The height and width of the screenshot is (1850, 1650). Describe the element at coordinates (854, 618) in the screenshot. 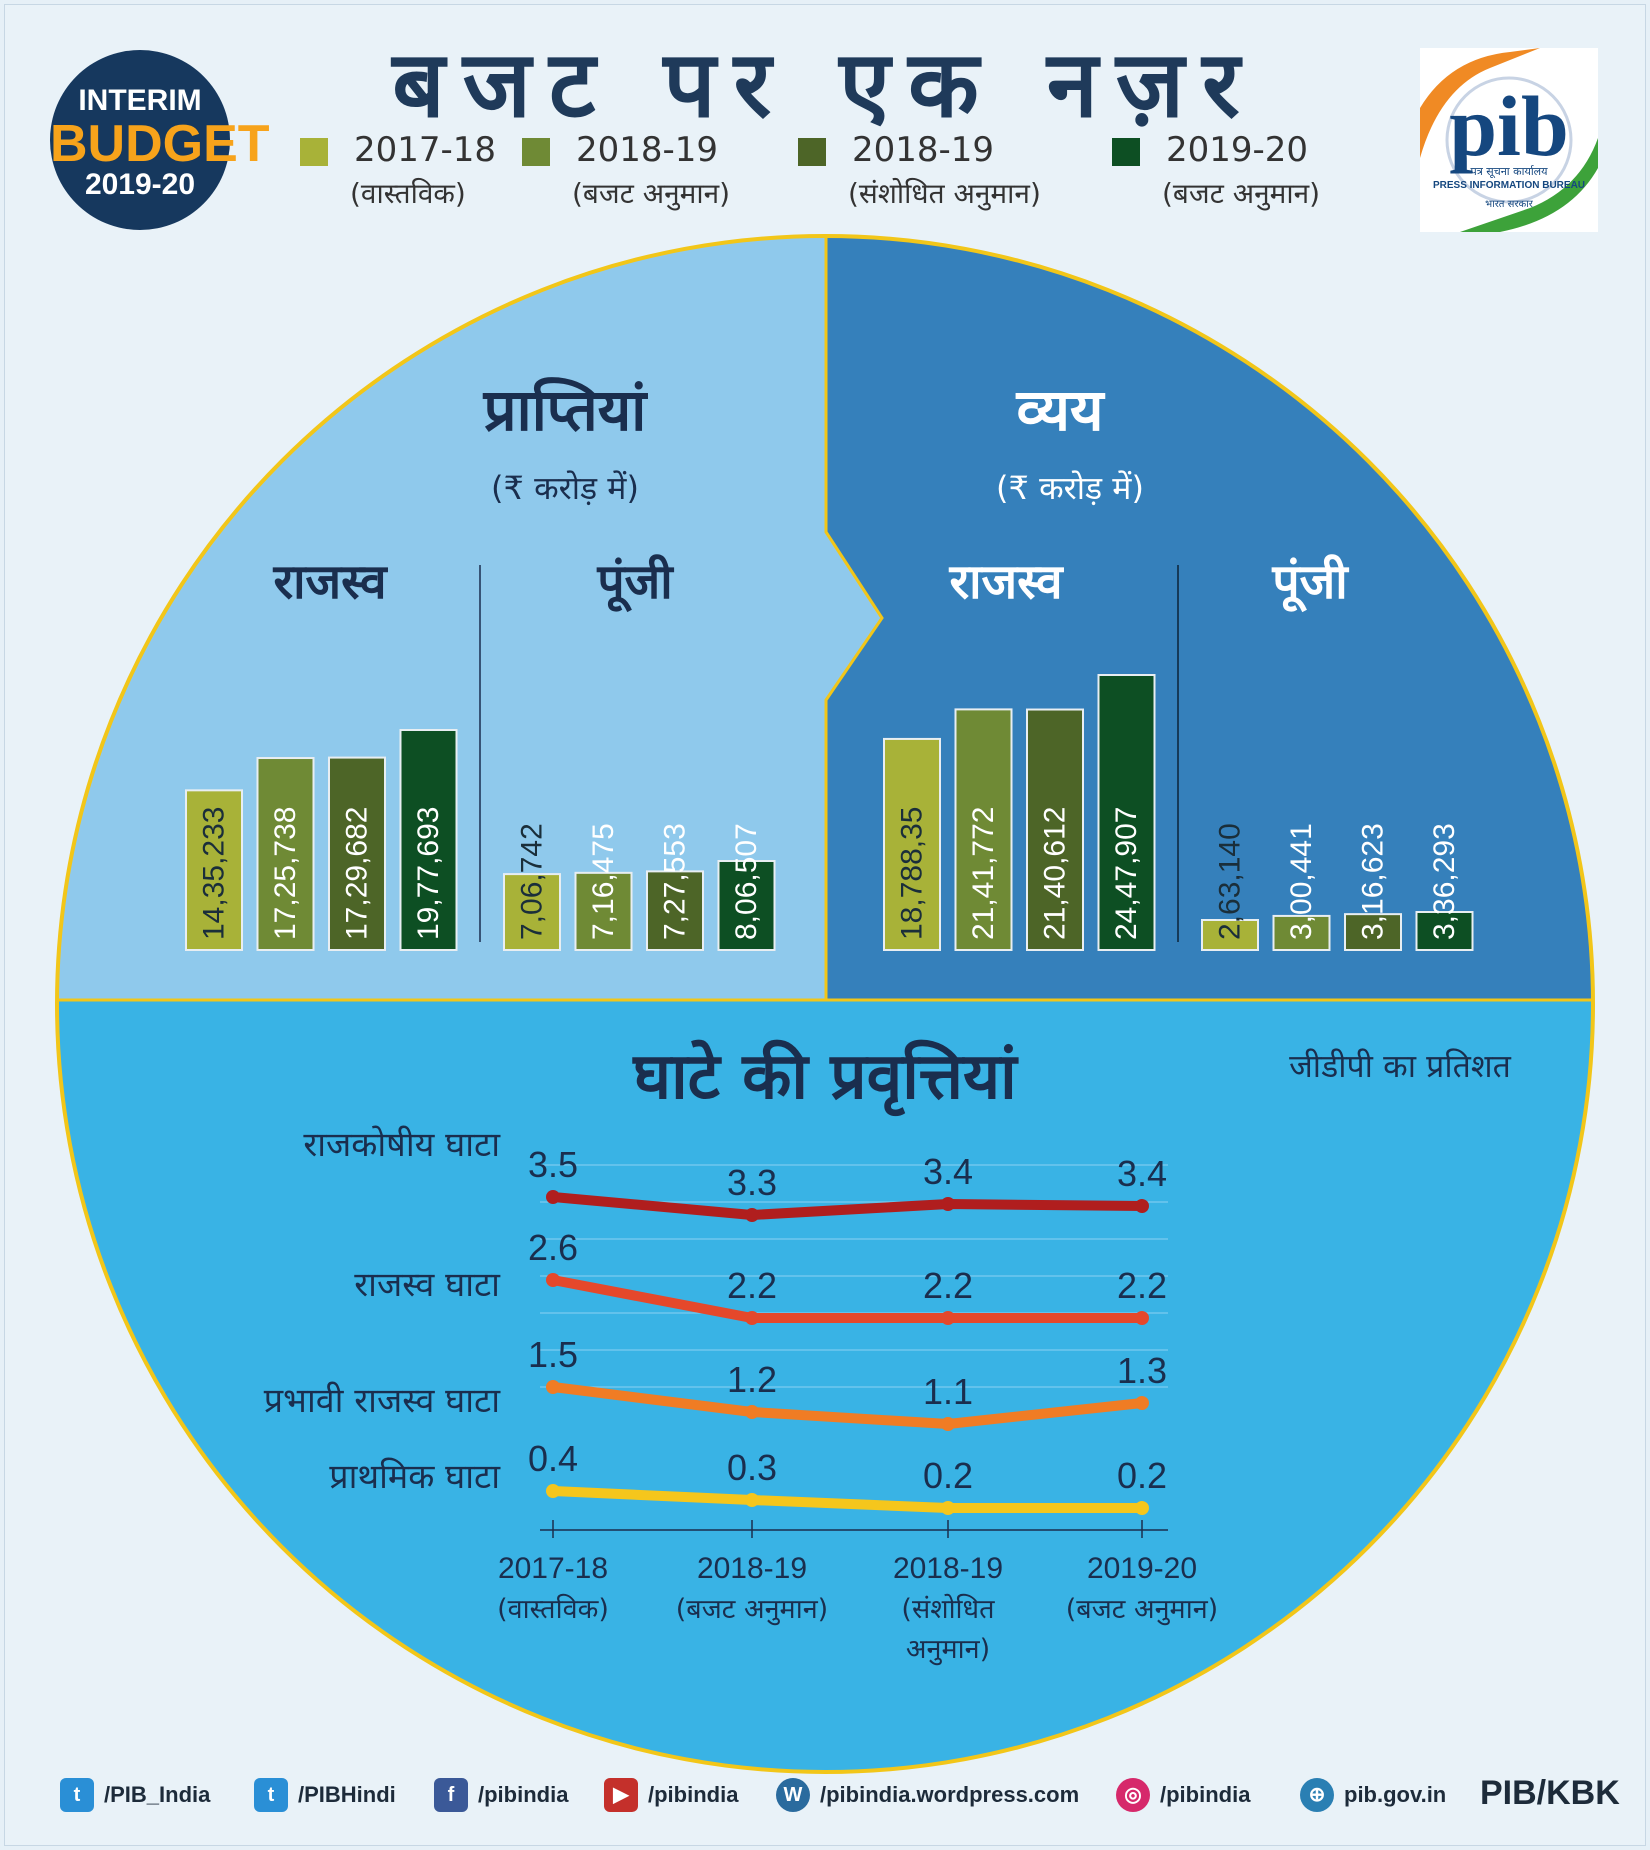

I see `panel-divider` at that location.